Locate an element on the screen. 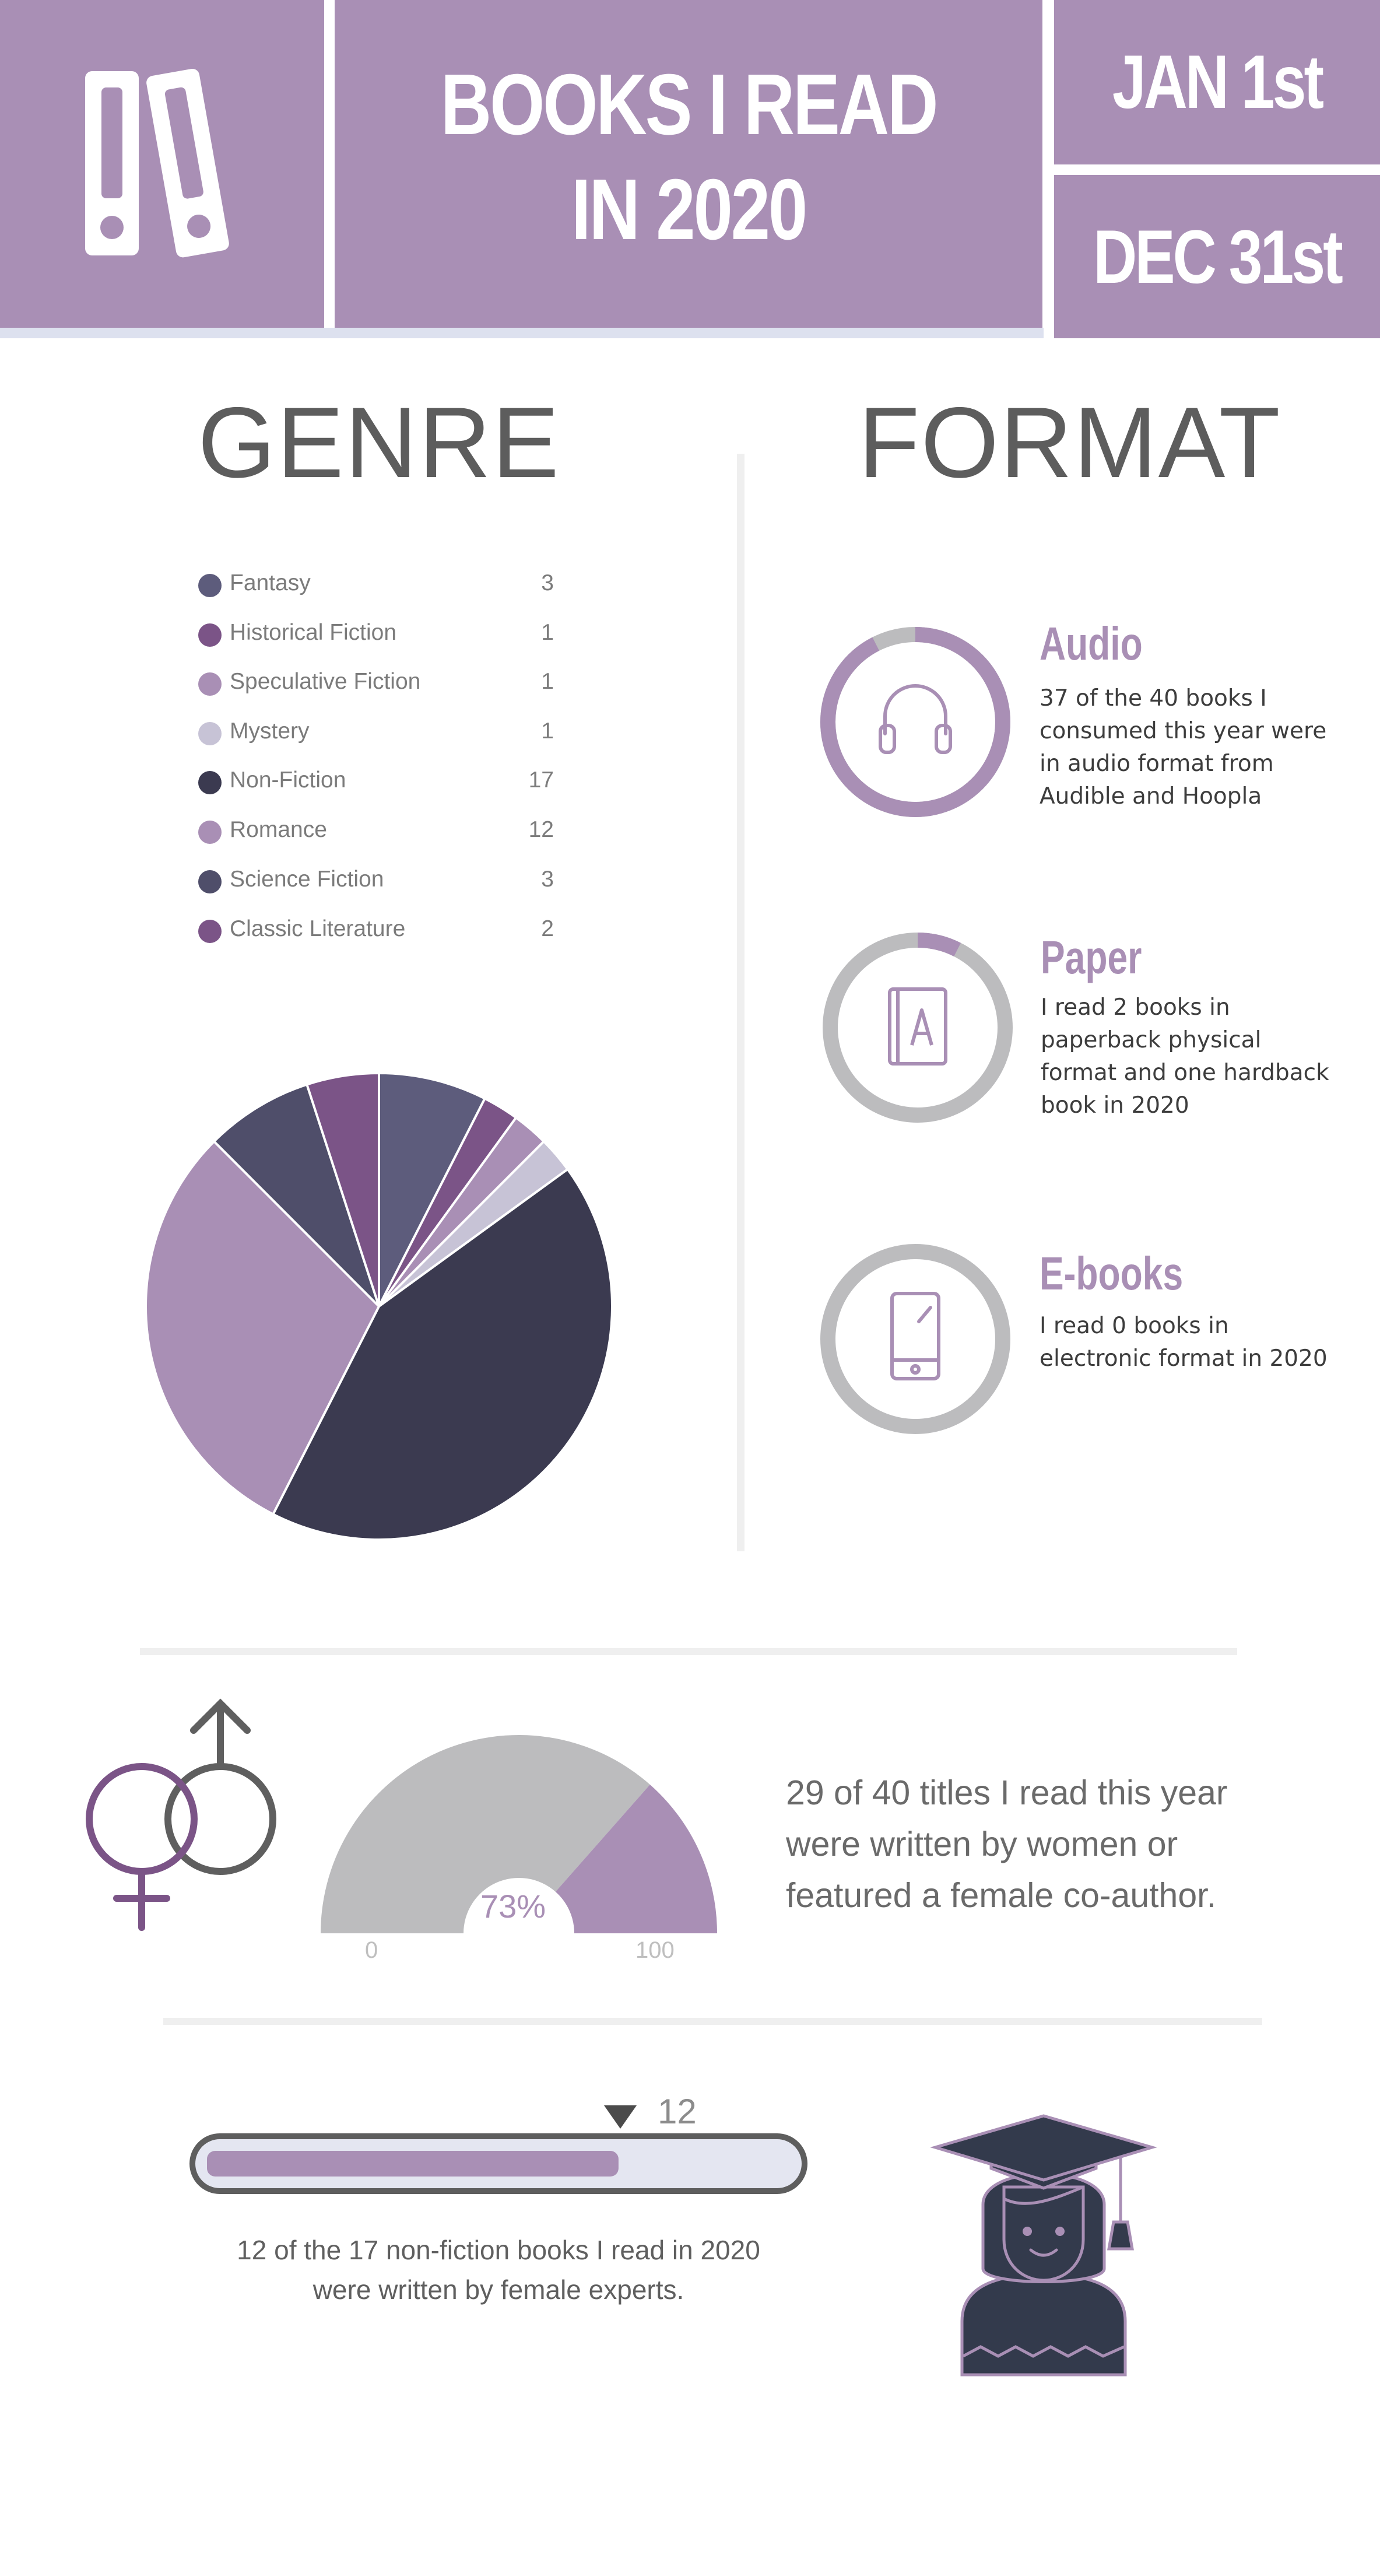 The image size is (1380, 2576). legend-item: Historical Fiction 1 is located at coordinates (376, 632).